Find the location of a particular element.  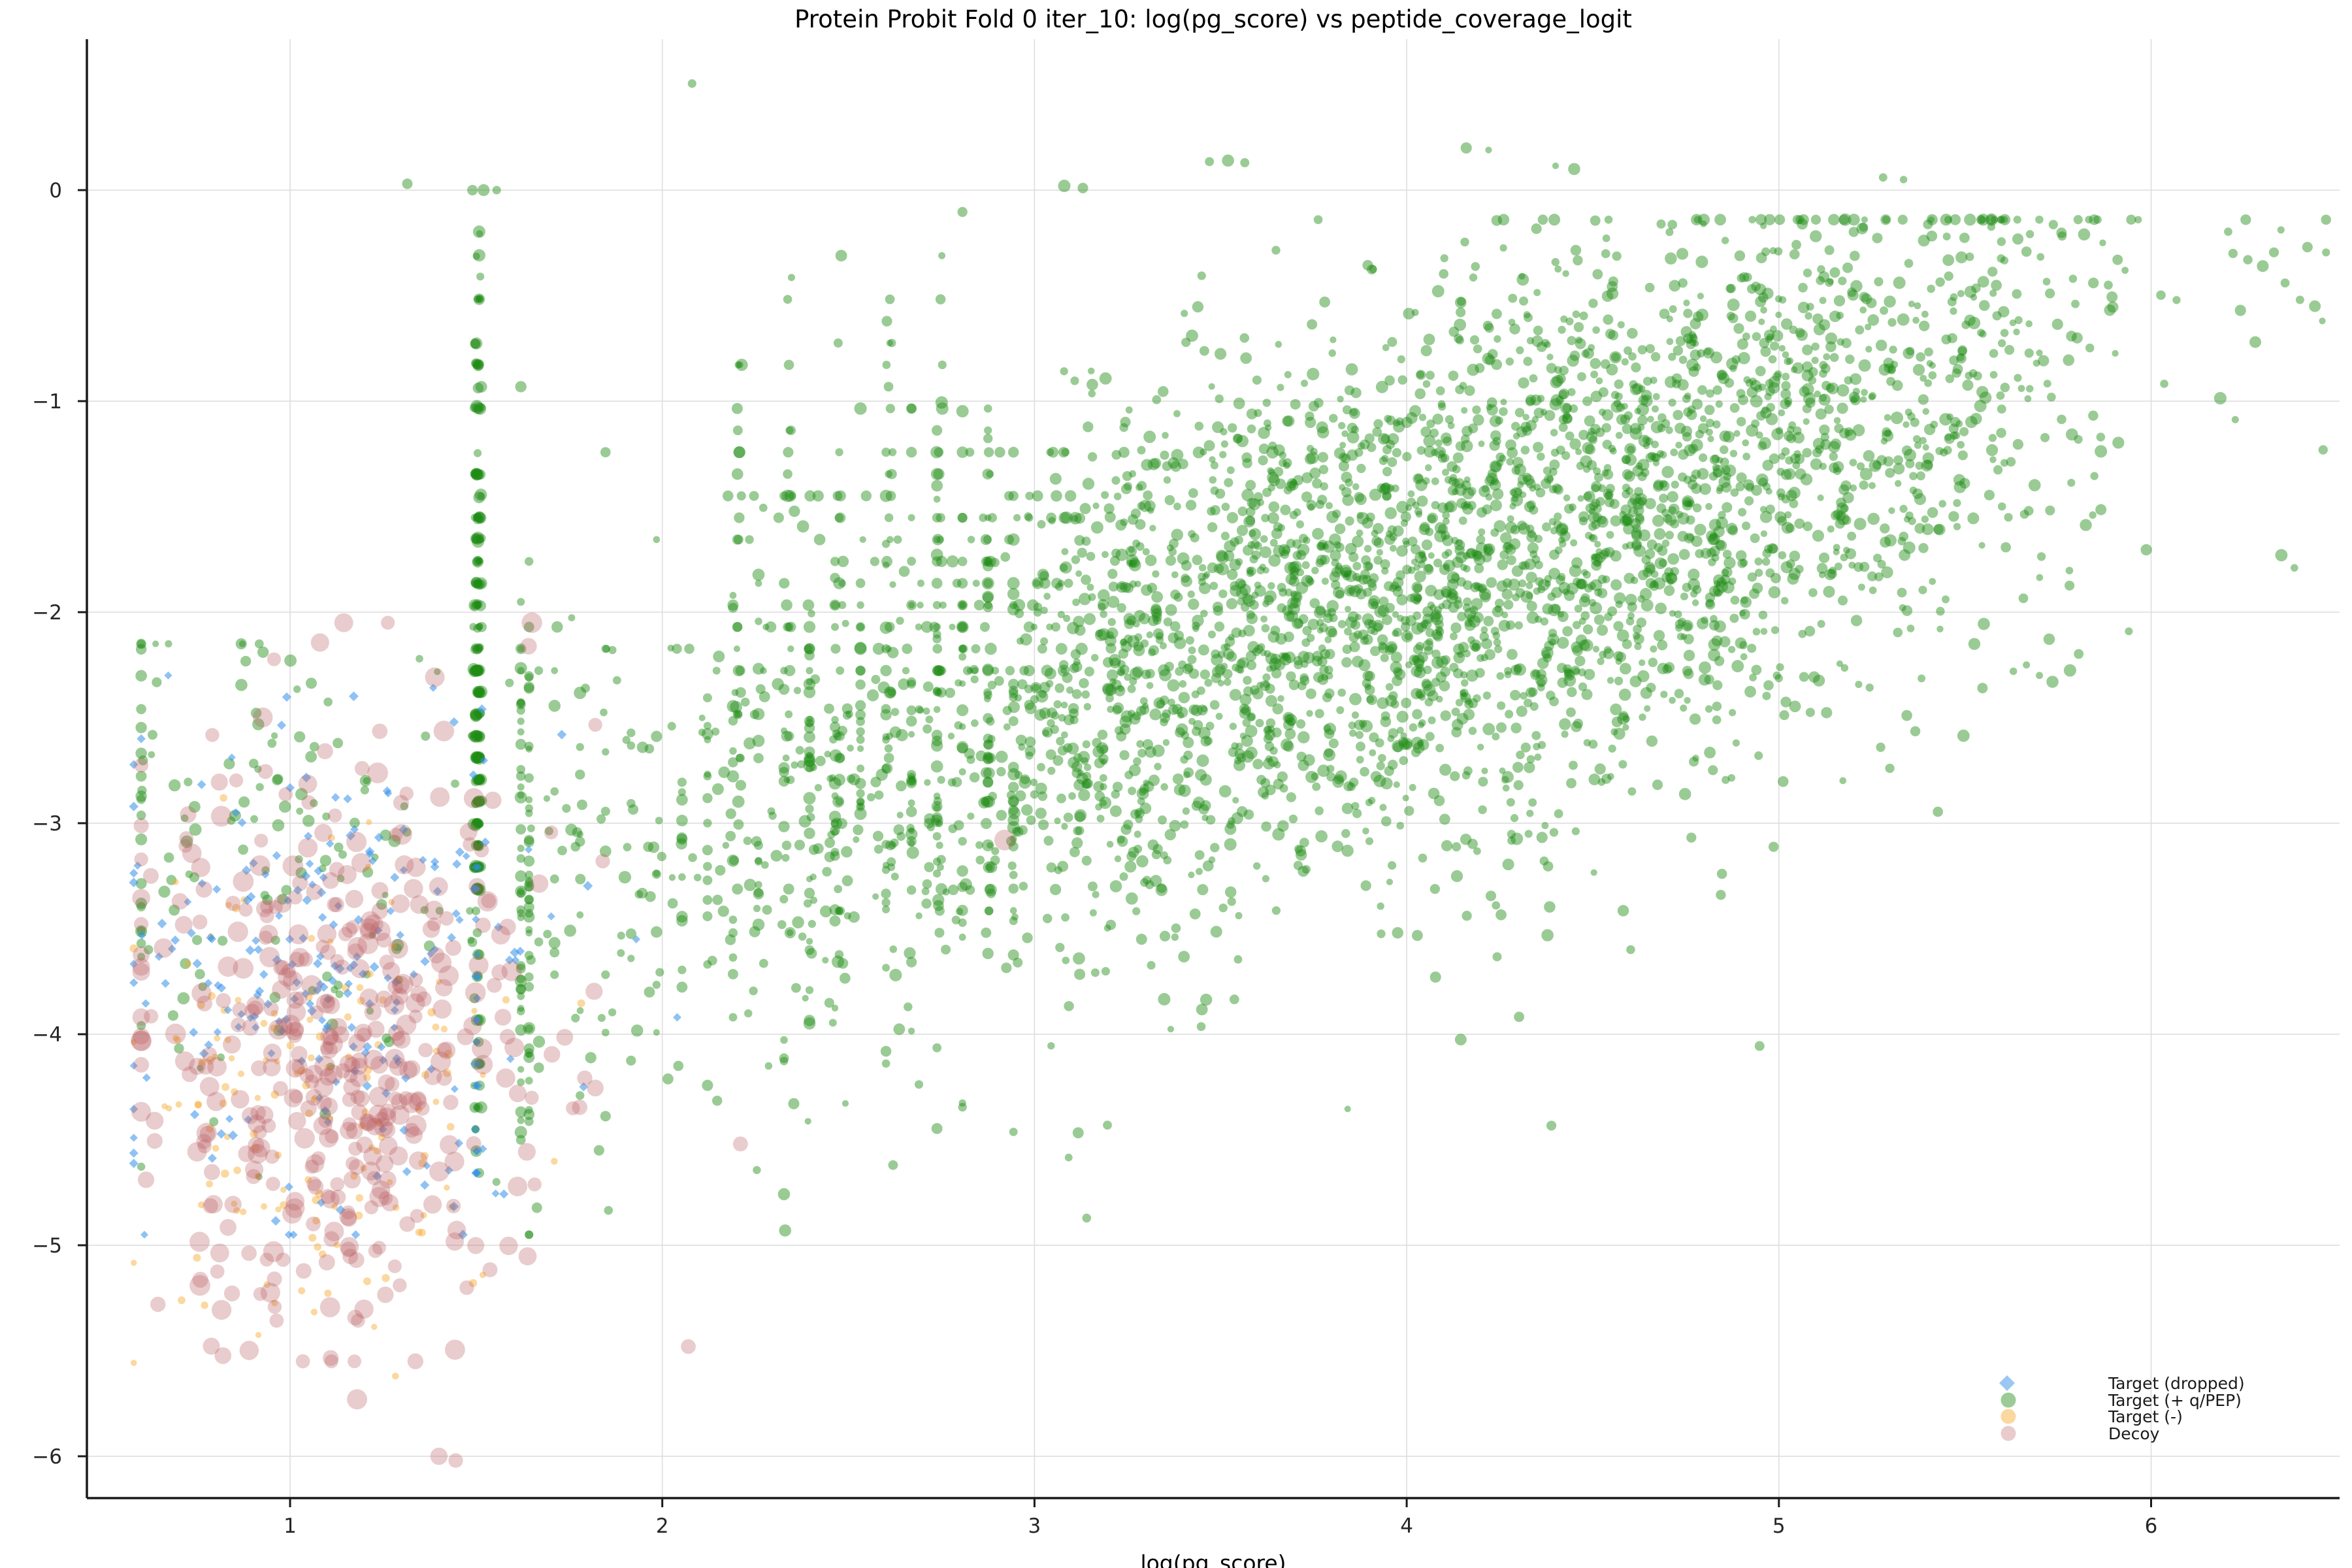

legend-label-decoy: Decoy is located at coordinates (2134, 1433).